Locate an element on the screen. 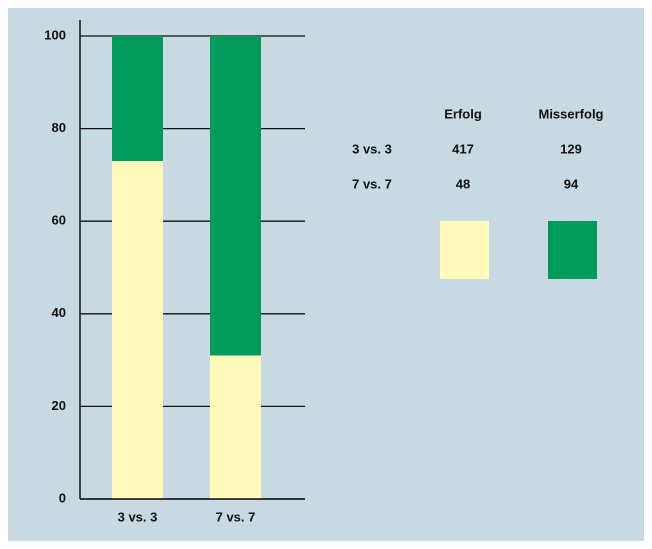 The height and width of the screenshot is (549, 652). legend-label: Misserfolg is located at coordinates (570, 113).